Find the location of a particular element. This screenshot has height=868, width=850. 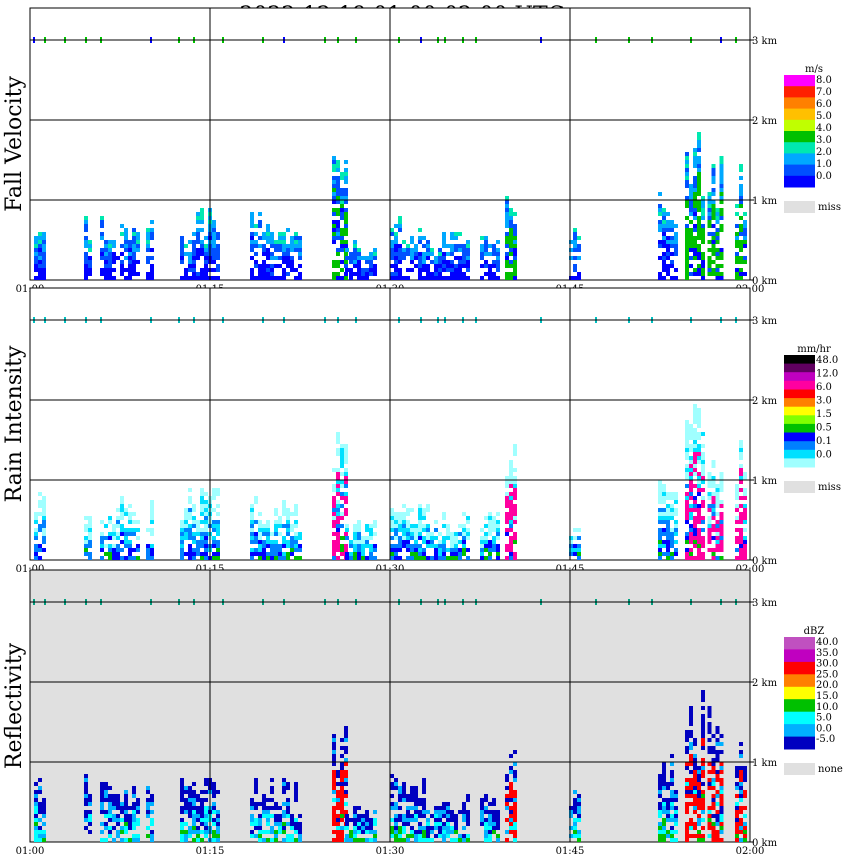

y-tick-label: 2 km is located at coordinates (765, 401).